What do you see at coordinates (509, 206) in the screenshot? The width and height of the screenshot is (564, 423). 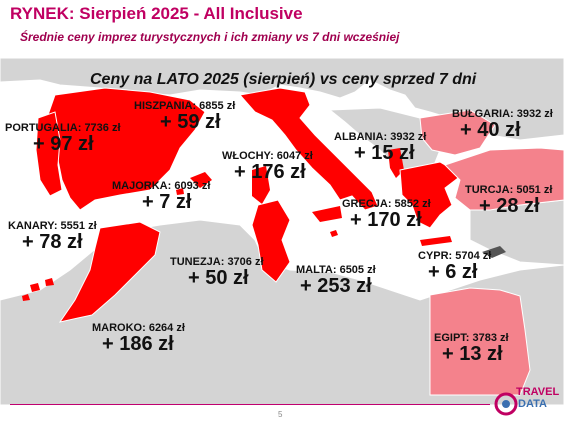 I see `price-change: + 28 zł` at bounding box center [509, 206].